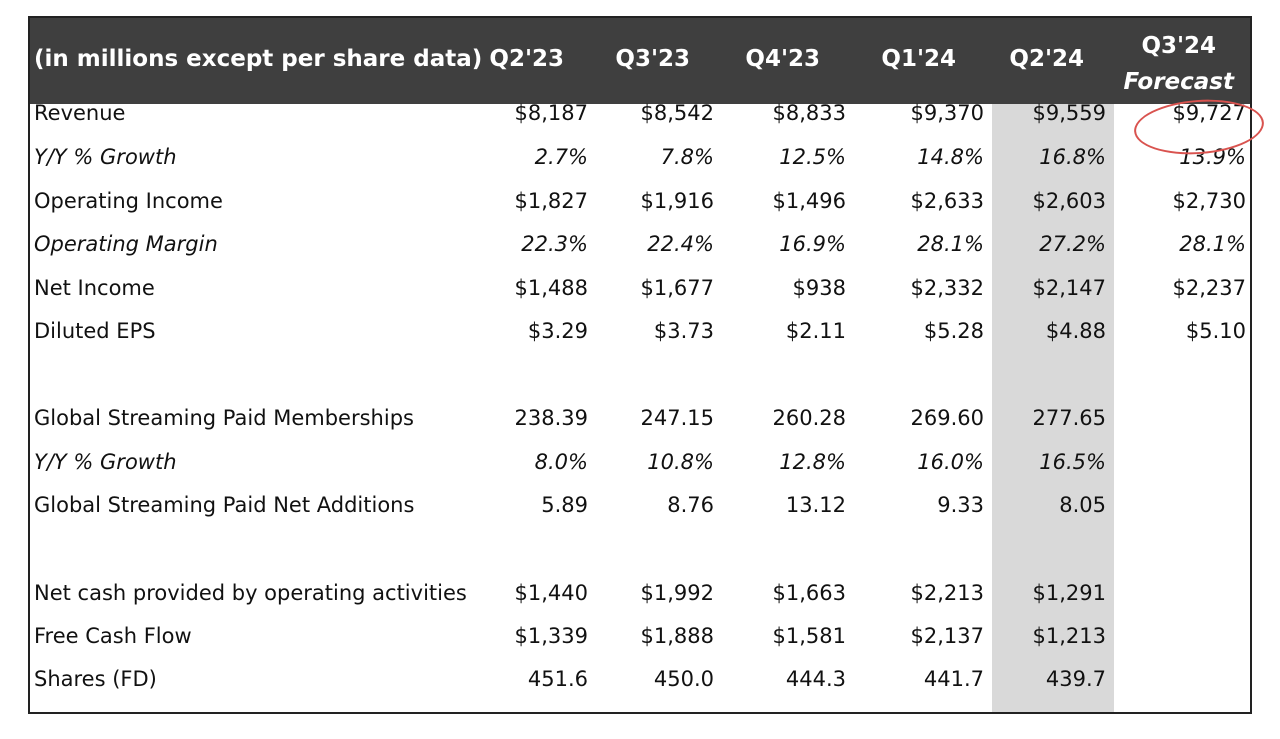 The height and width of the screenshot is (739, 1280). Describe the element at coordinates (554, 244) in the screenshot. I see `cell-q2-23: 22.3%` at that location.